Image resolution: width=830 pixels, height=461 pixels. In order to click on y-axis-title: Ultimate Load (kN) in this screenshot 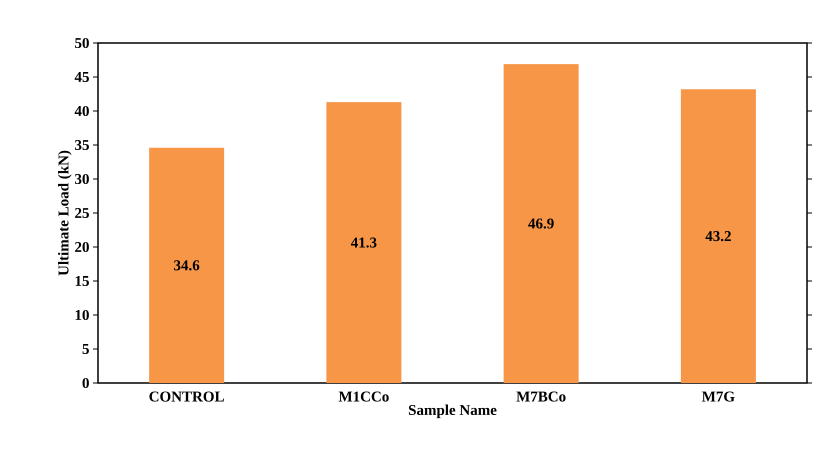, I will do `click(65, 213)`.